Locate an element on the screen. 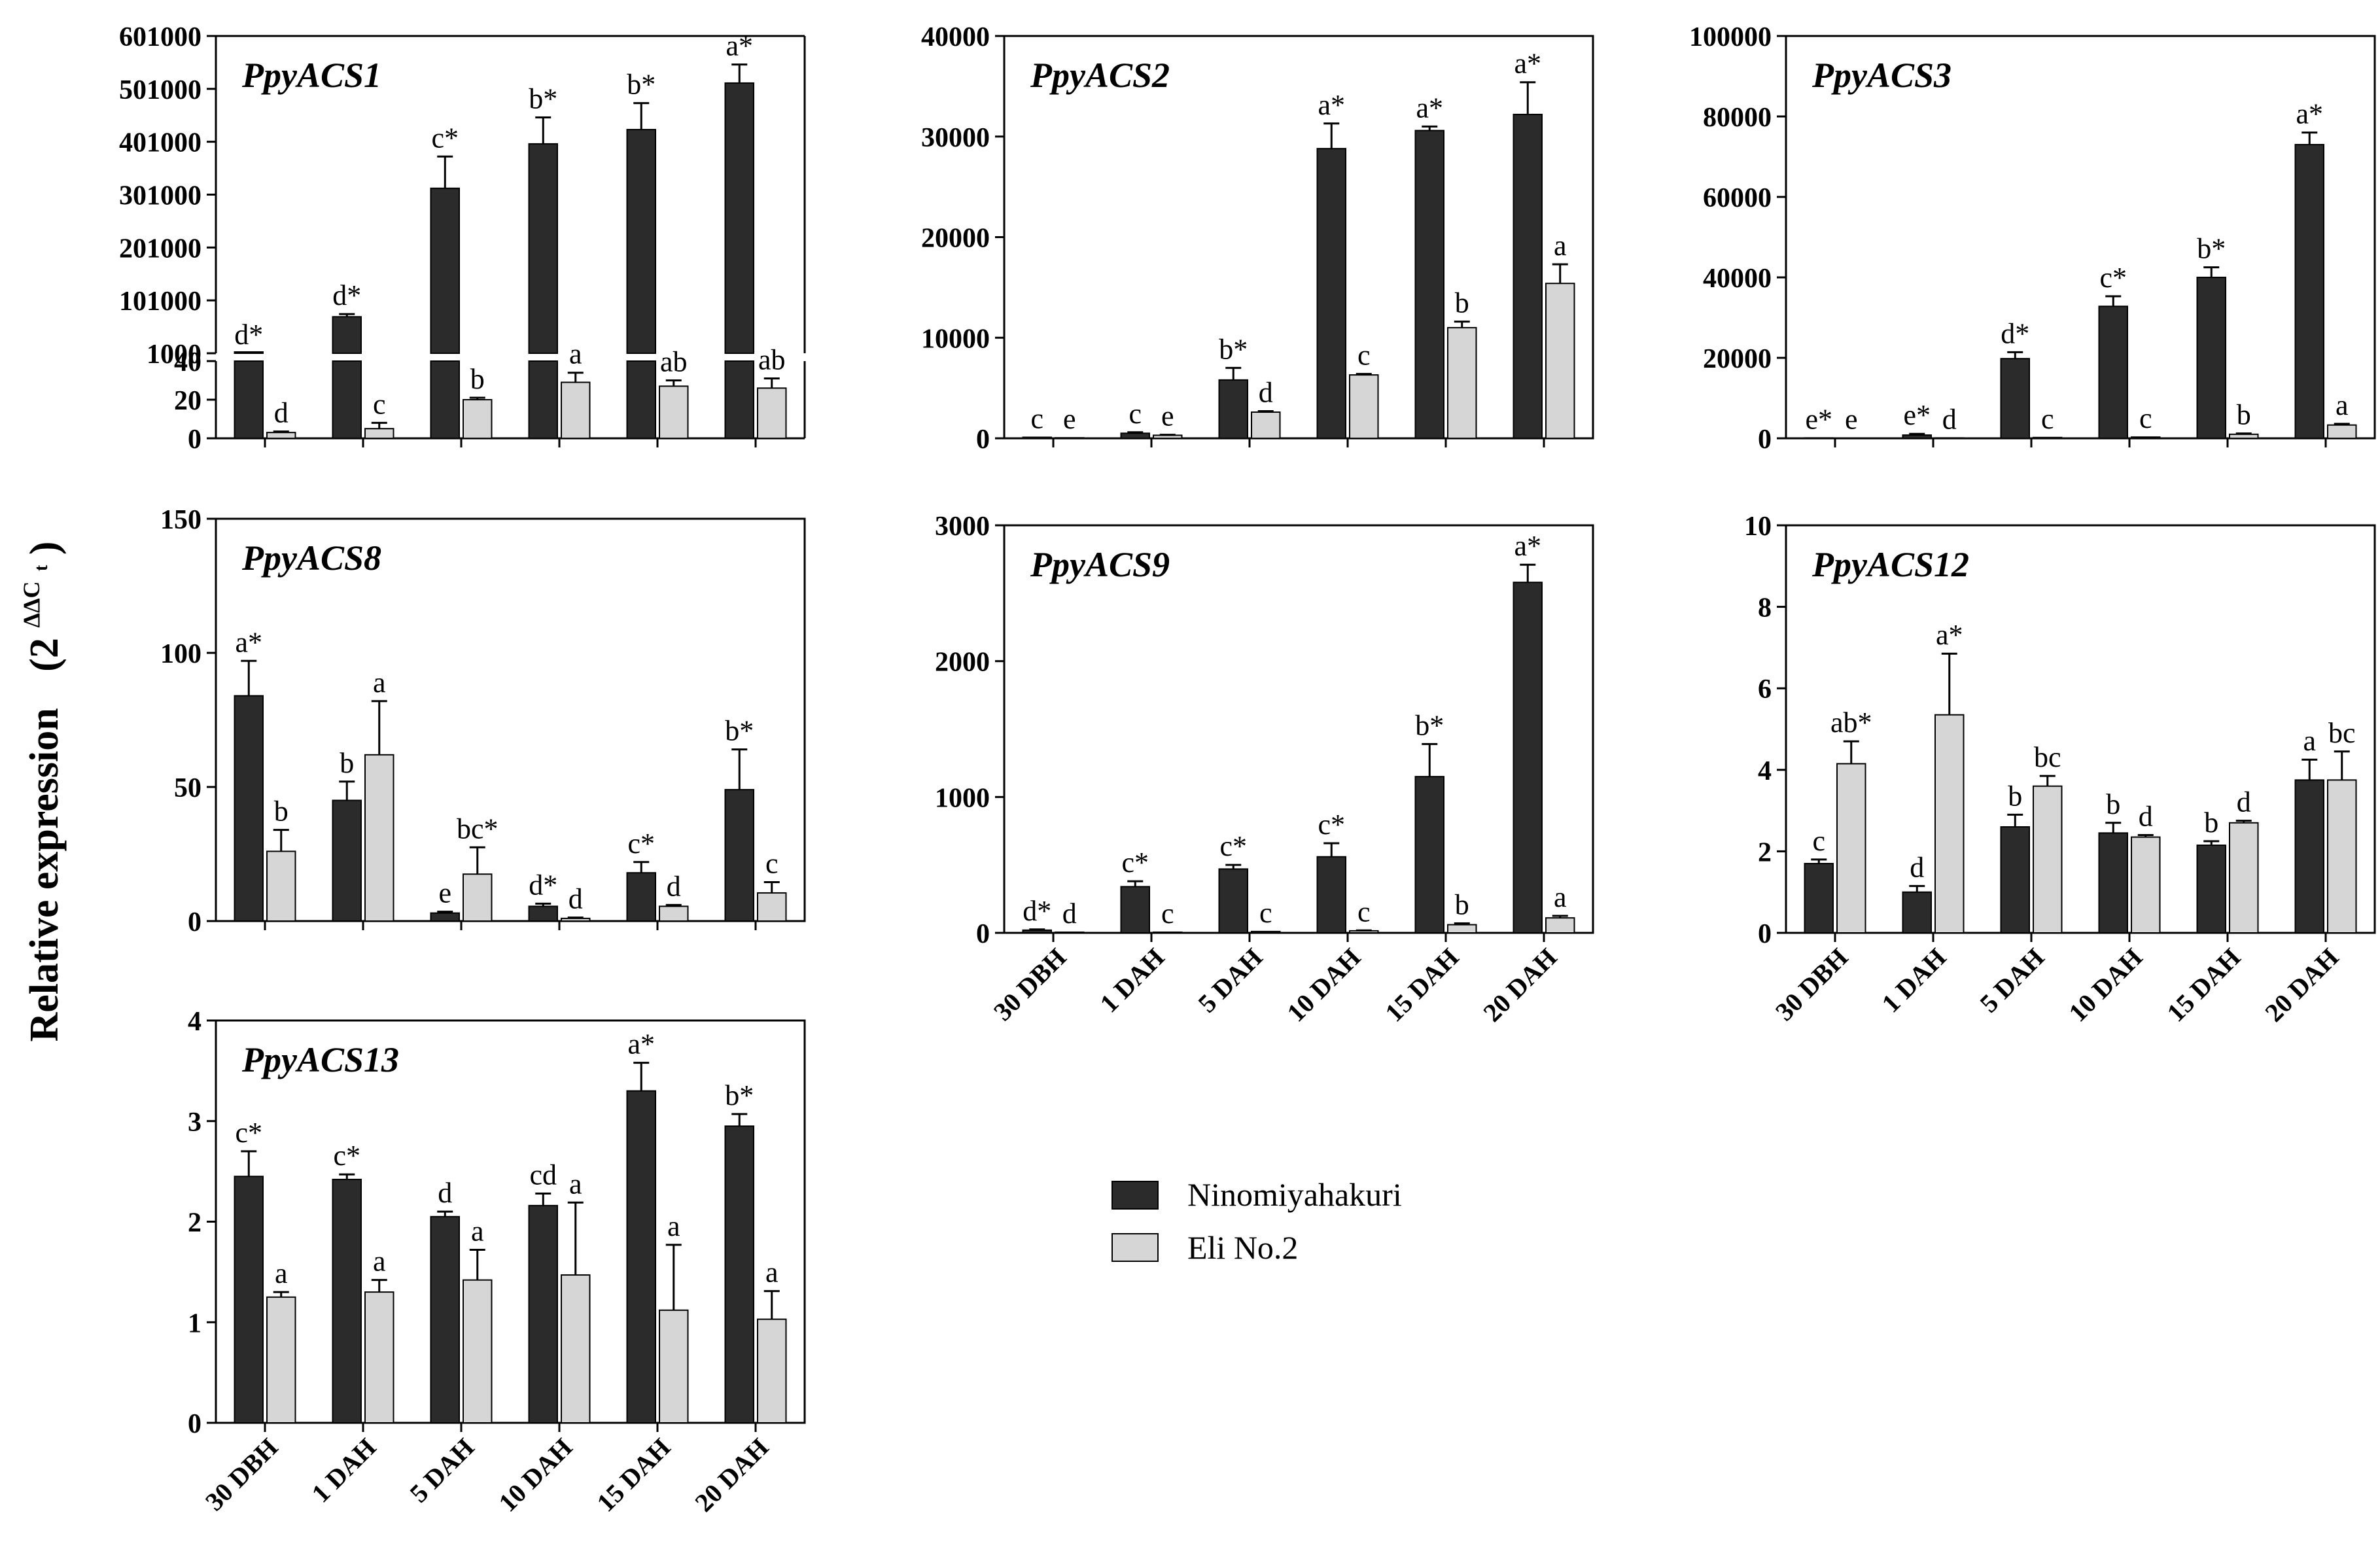 Image resolution: width=2380 pixels, height=1553 pixels. bar-ppyacs2-ninomiyahakuri-10-dah is located at coordinates (1331, 293).